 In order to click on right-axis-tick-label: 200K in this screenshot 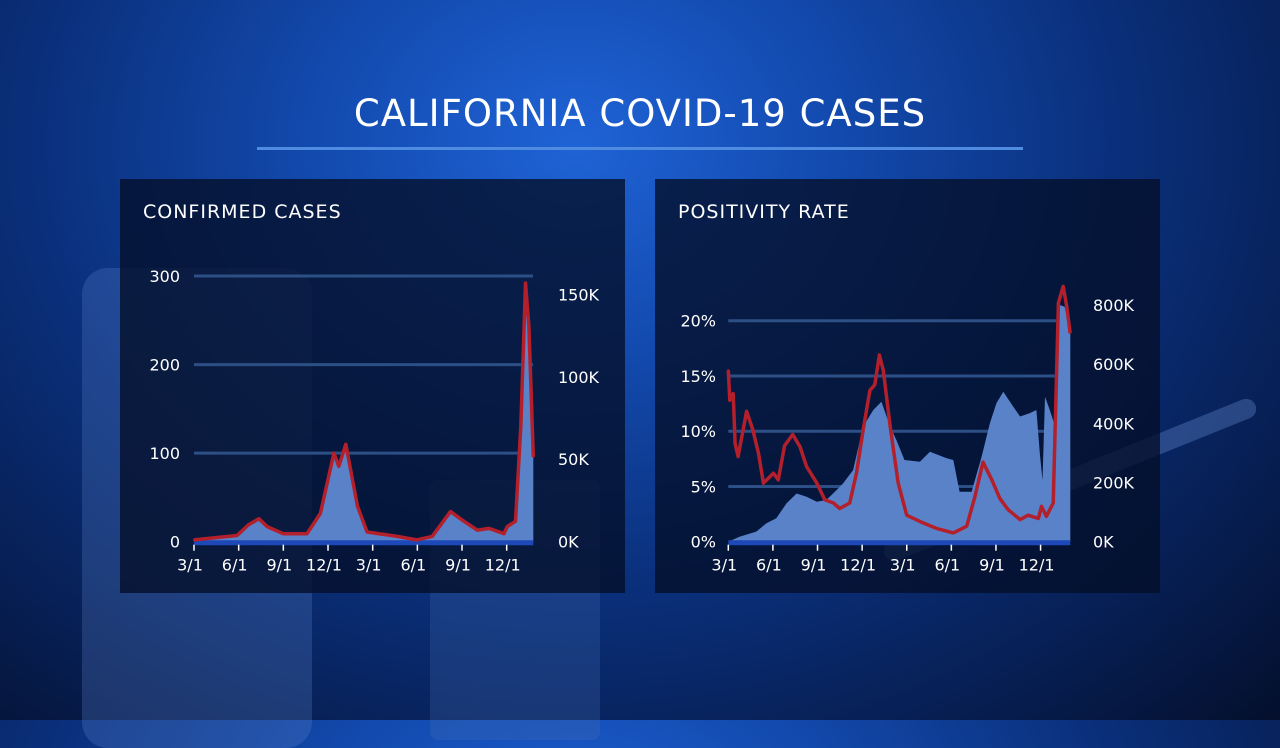, I will do `click(1114, 483)`.